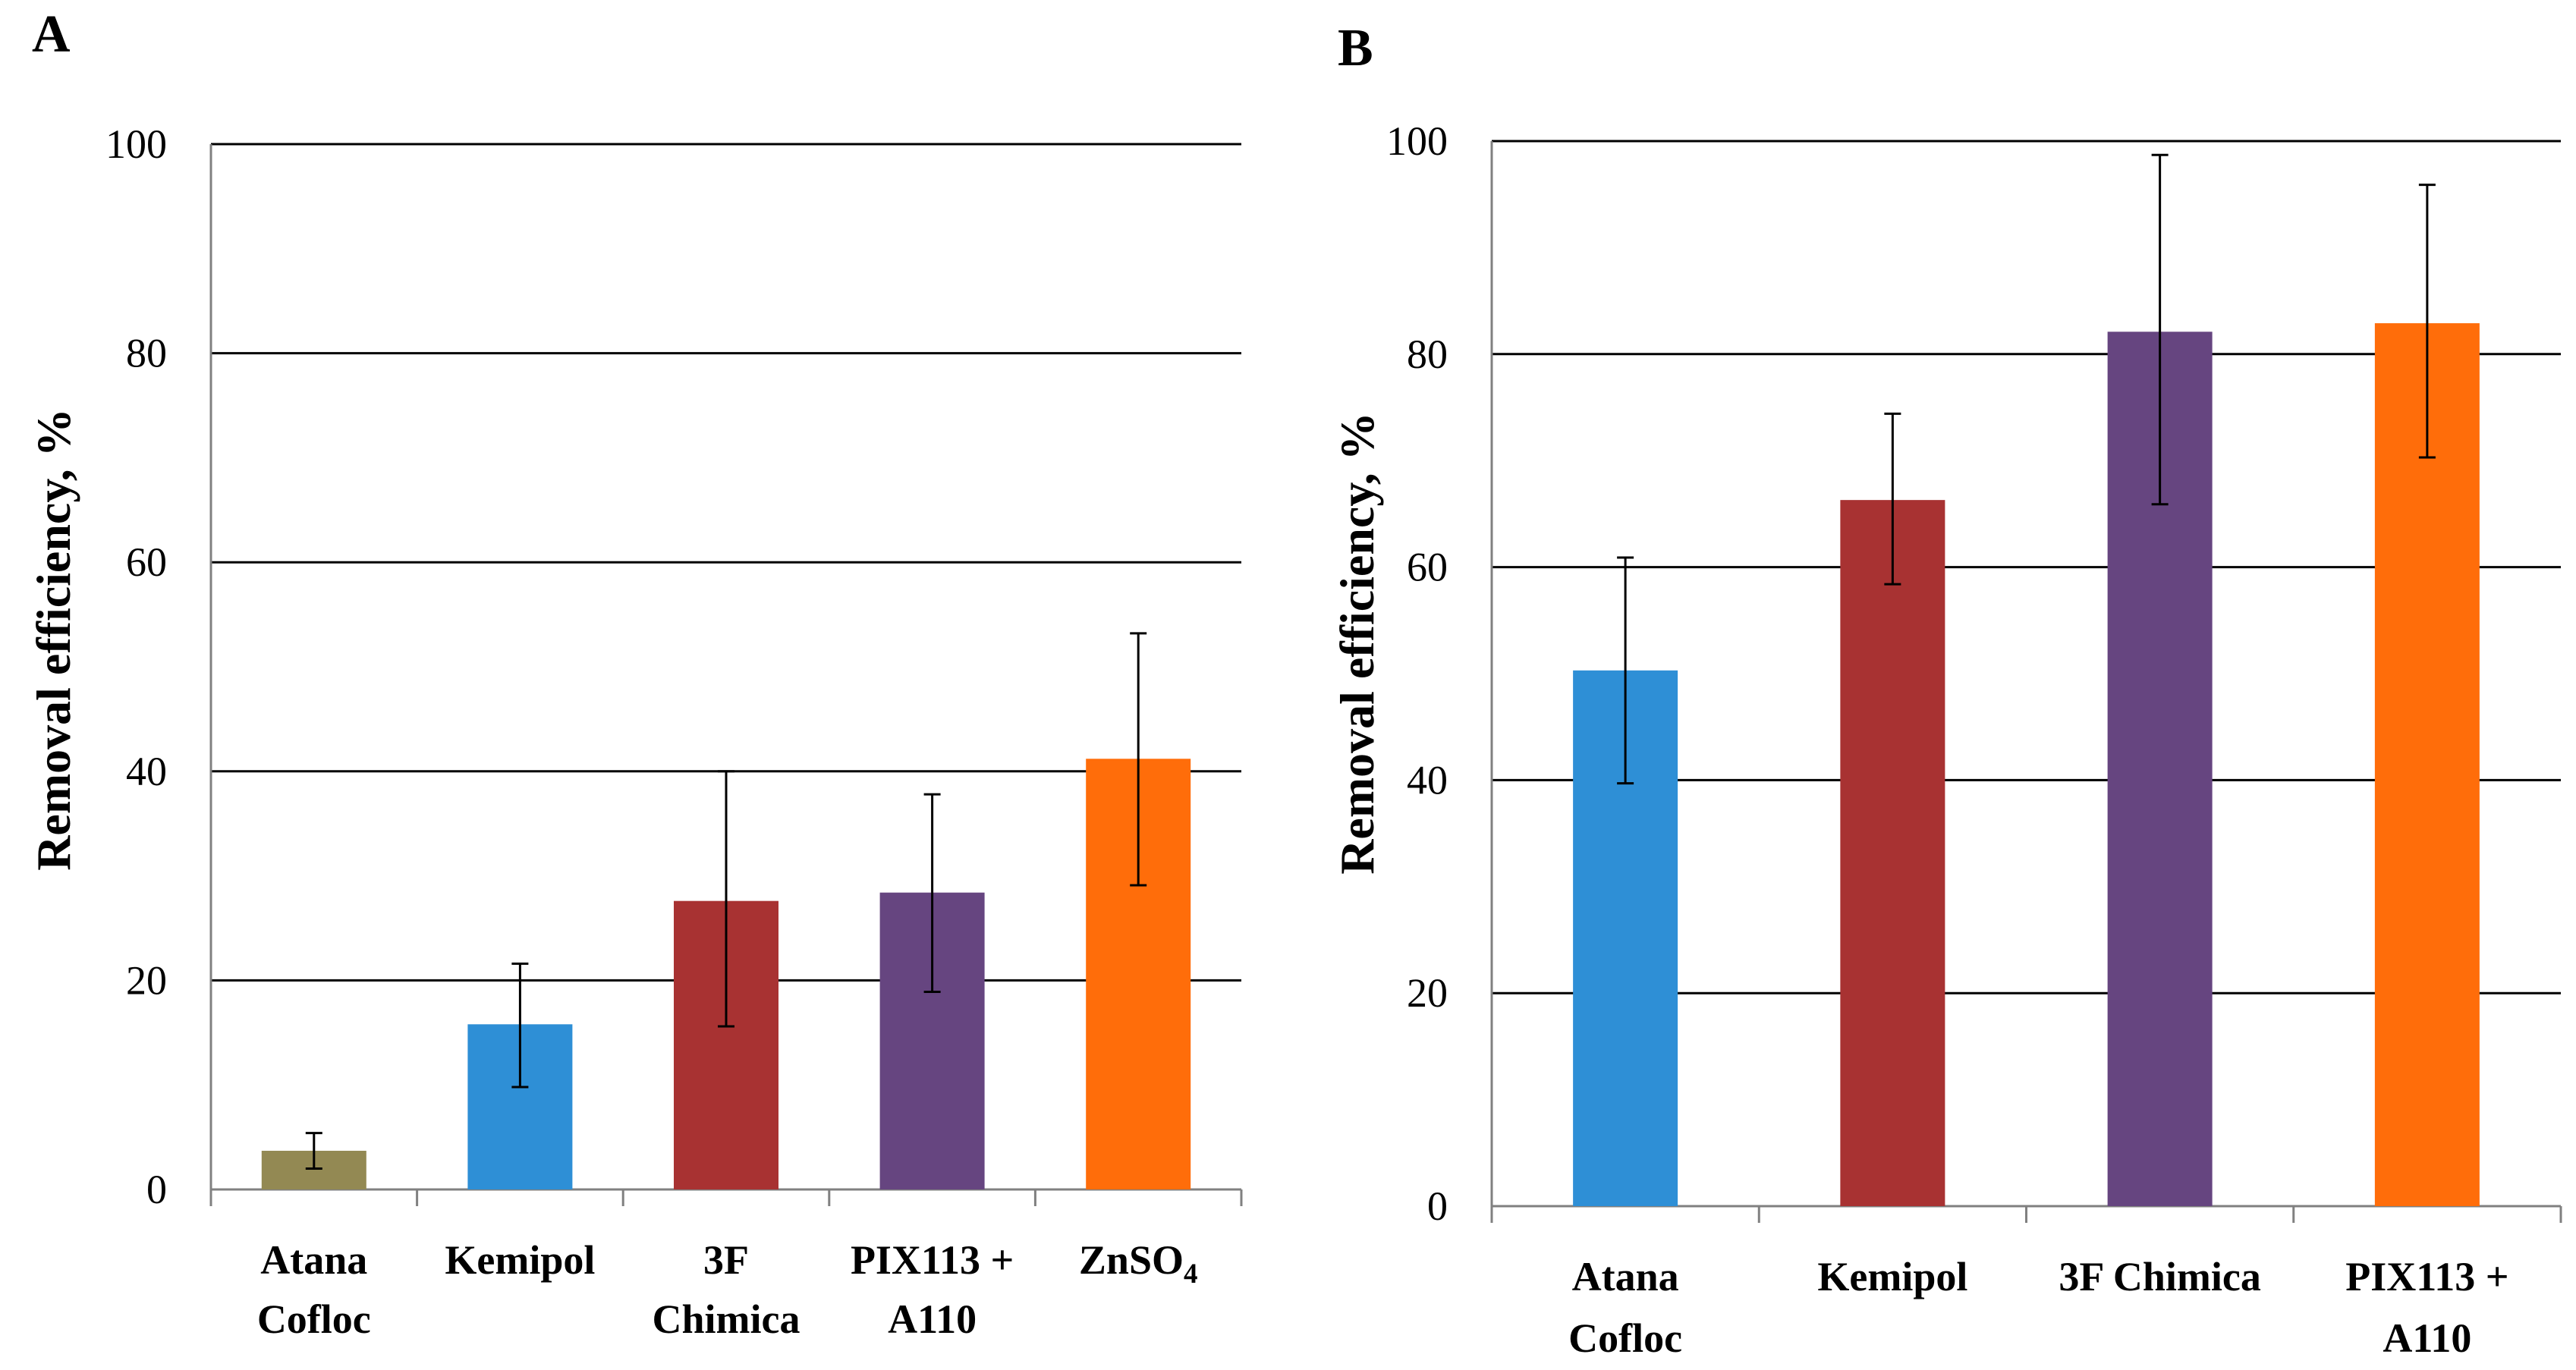  Describe the element at coordinates (1357, 643) in the screenshot. I see `panel-b-y-axis-label: Removal efficiency, %` at that location.